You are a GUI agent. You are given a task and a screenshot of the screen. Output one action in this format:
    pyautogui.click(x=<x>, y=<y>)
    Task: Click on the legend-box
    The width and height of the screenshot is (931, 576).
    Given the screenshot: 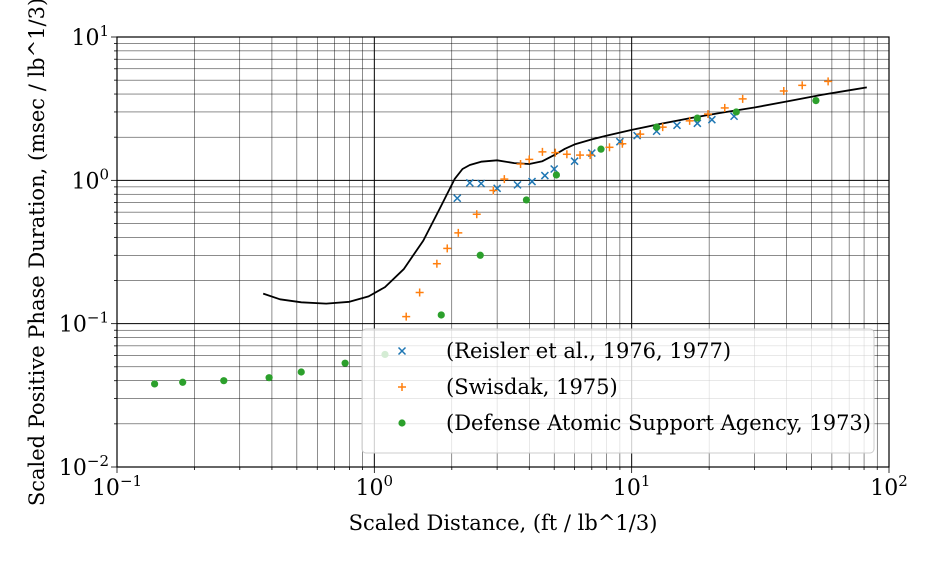 What is the action you would take?
    pyautogui.click(x=618, y=391)
    